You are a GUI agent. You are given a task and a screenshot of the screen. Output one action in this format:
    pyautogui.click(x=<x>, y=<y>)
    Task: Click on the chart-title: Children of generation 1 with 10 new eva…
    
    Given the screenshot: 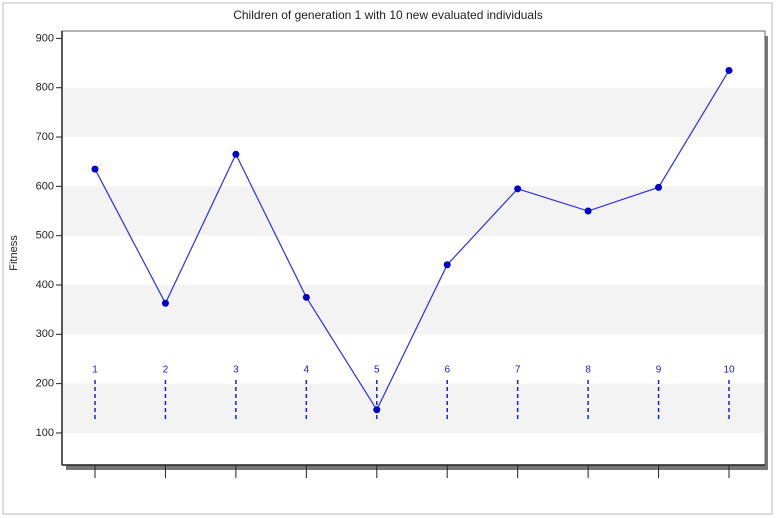 What is the action you would take?
    pyautogui.click(x=388, y=15)
    